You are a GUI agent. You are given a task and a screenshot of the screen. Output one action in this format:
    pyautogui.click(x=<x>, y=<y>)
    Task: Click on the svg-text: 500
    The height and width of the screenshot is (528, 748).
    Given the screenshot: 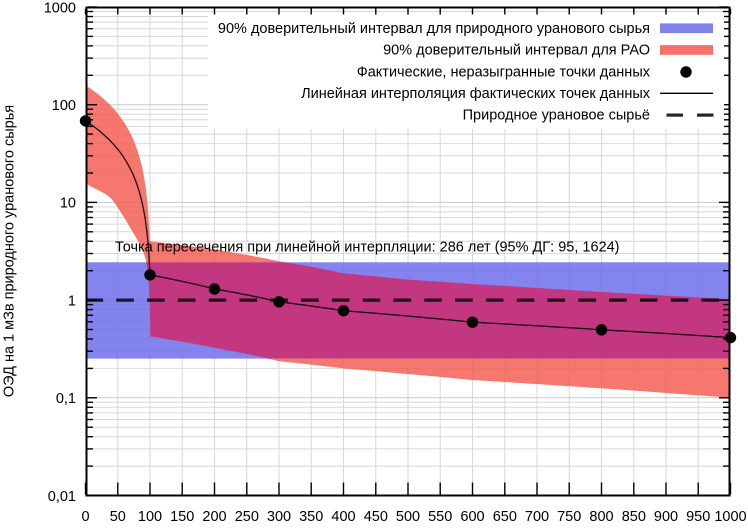 What is the action you would take?
    pyautogui.click(x=408, y=516)
    